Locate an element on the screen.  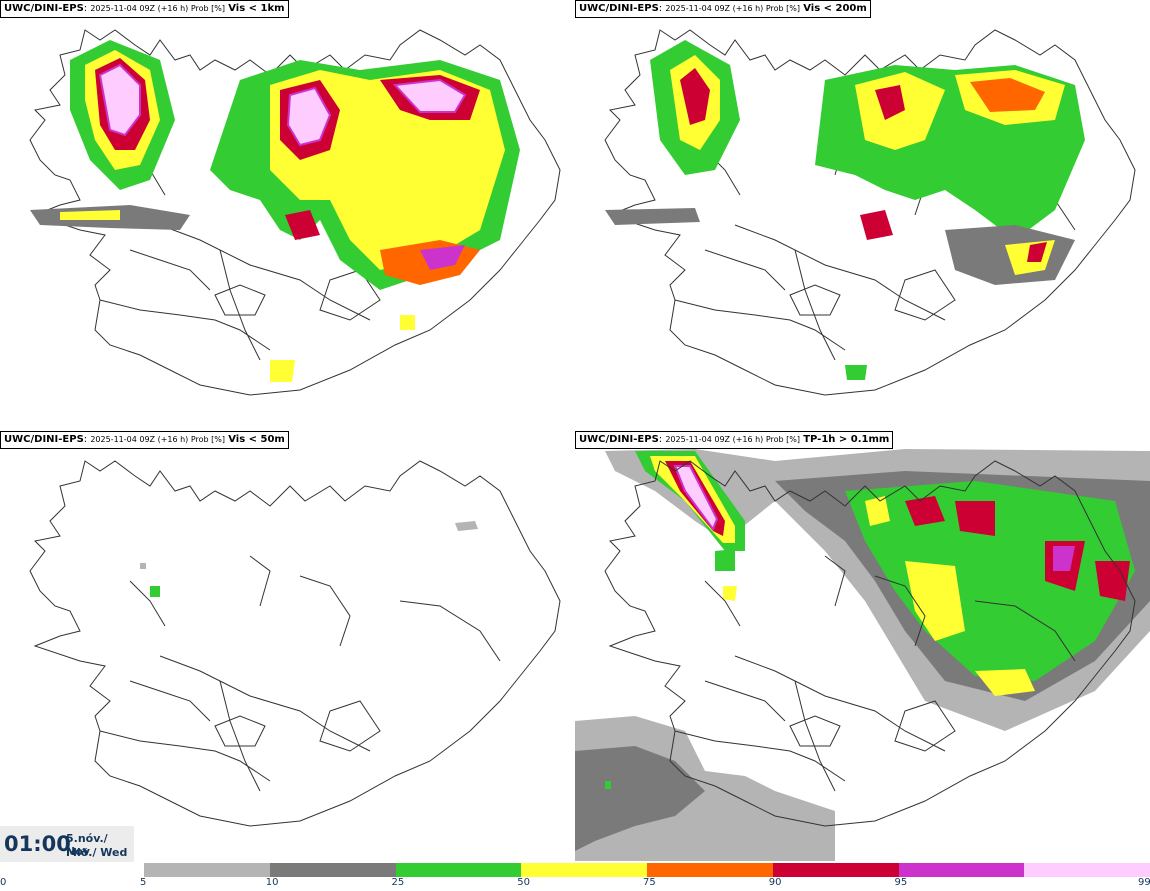
valid-time-box: 01:00 5.nóv./ Nov Mið./ Wed is located at coordinates (67, 844).